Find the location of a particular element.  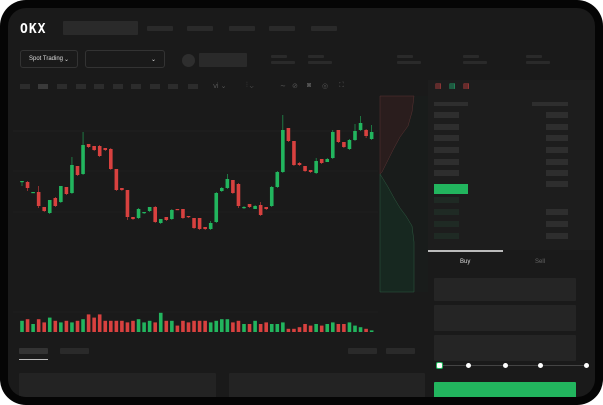

coin-icon is located at coordinates (188, 60).